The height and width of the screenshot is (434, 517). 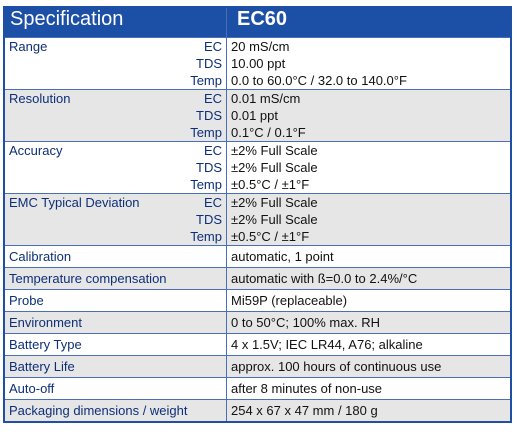 What do you see at coordinates (369, 300) in the screenshot?
I see `row-value: Mi59P (replaceable)` at bounding box center [369, 300].